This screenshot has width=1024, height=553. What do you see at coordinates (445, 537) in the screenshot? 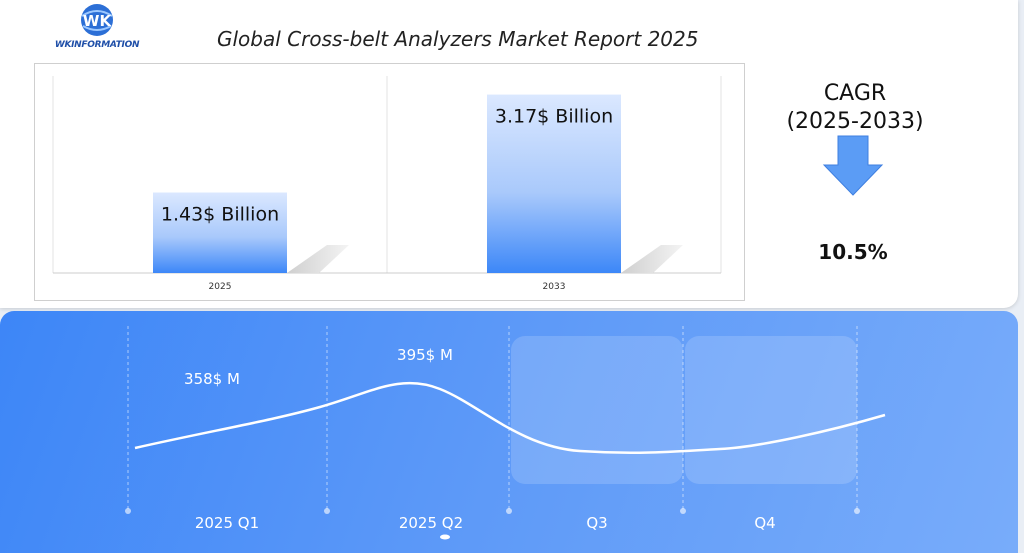
I see `active-quarter-dot` at bounding box center [445, 537].